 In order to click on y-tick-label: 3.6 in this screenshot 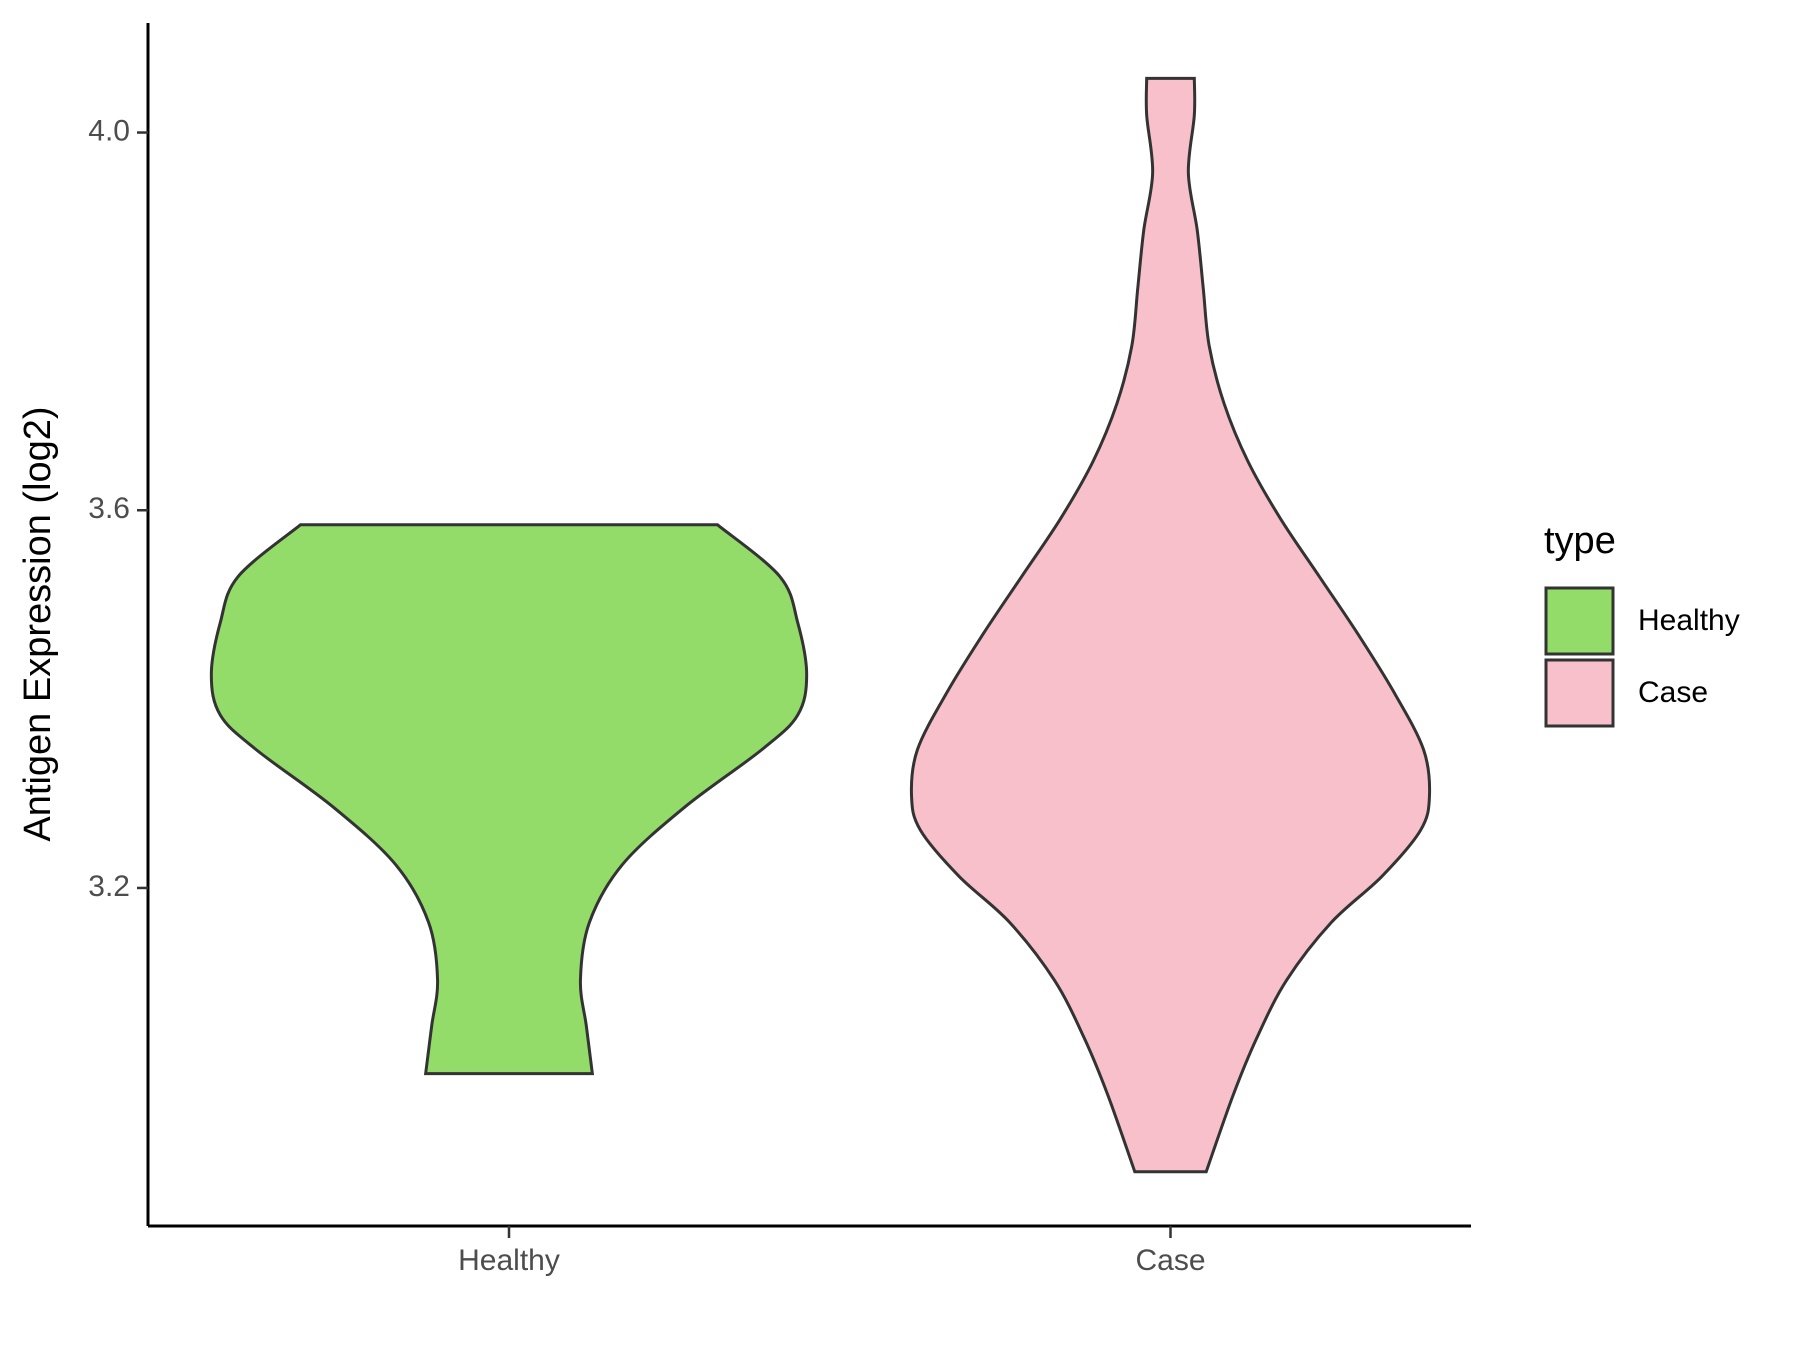, I will do `click(109, 508)`.